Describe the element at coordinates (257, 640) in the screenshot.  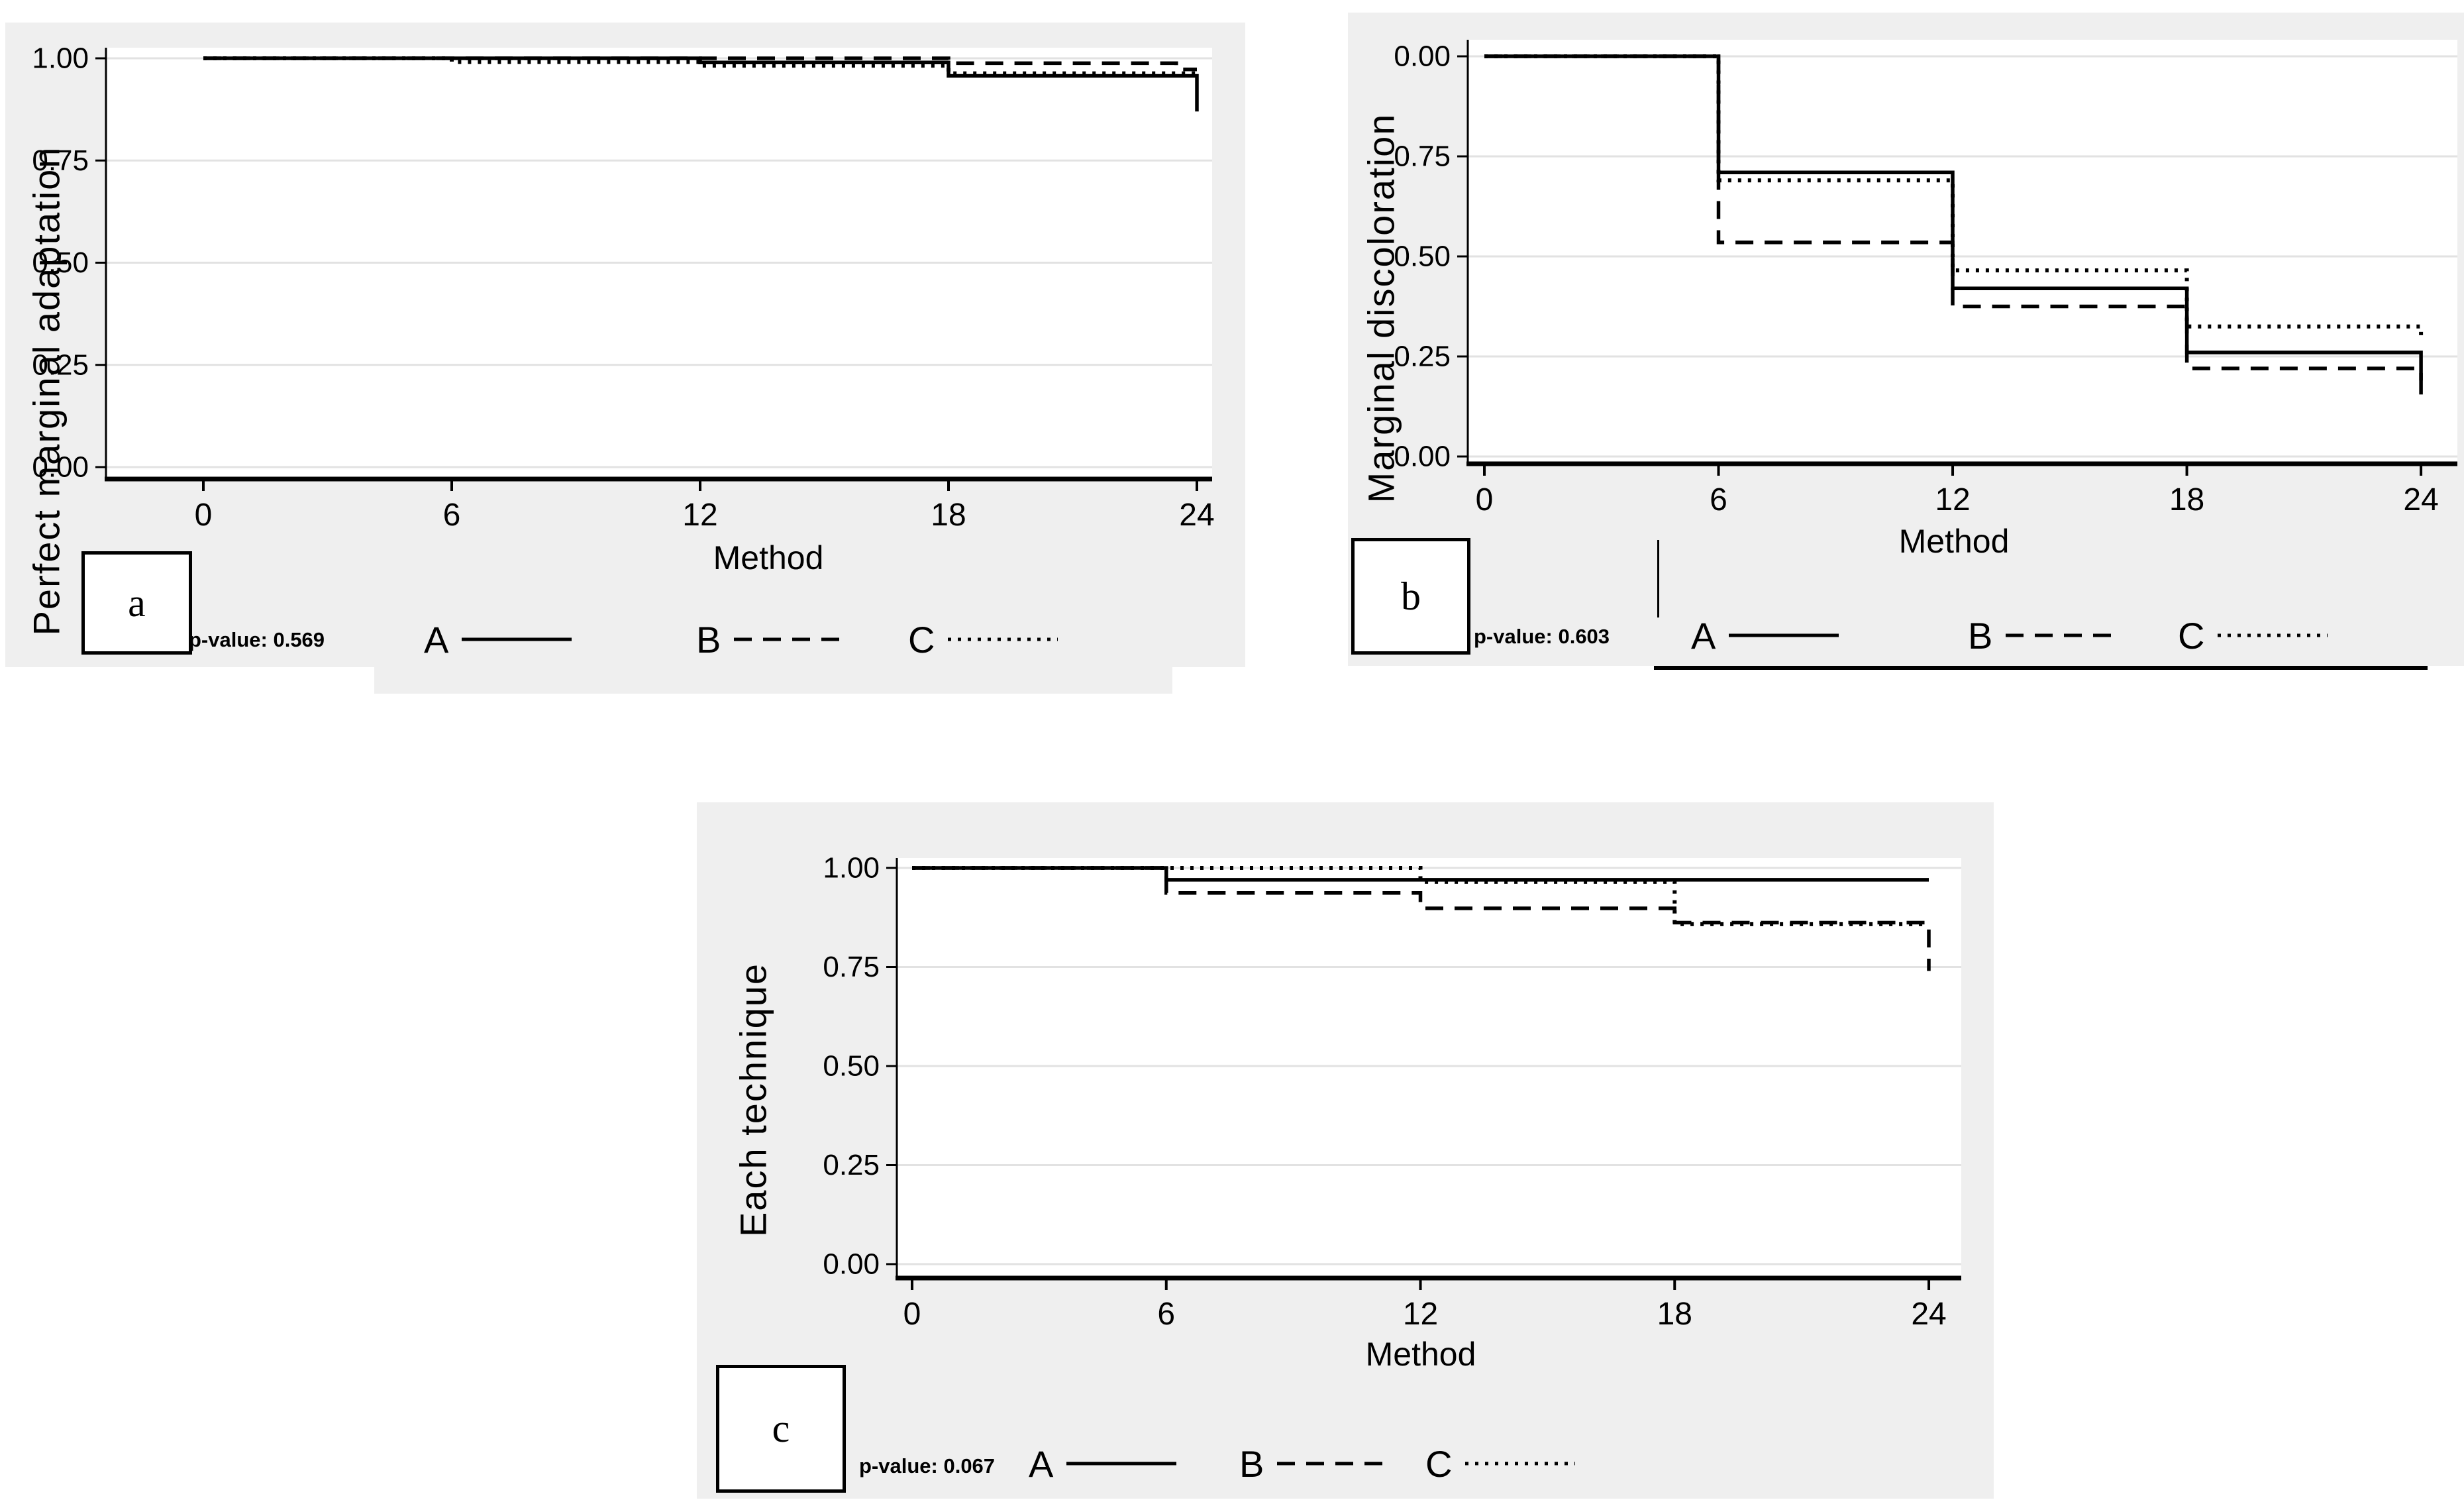
I see `p-value-a: p-value: 0.569` at that location.